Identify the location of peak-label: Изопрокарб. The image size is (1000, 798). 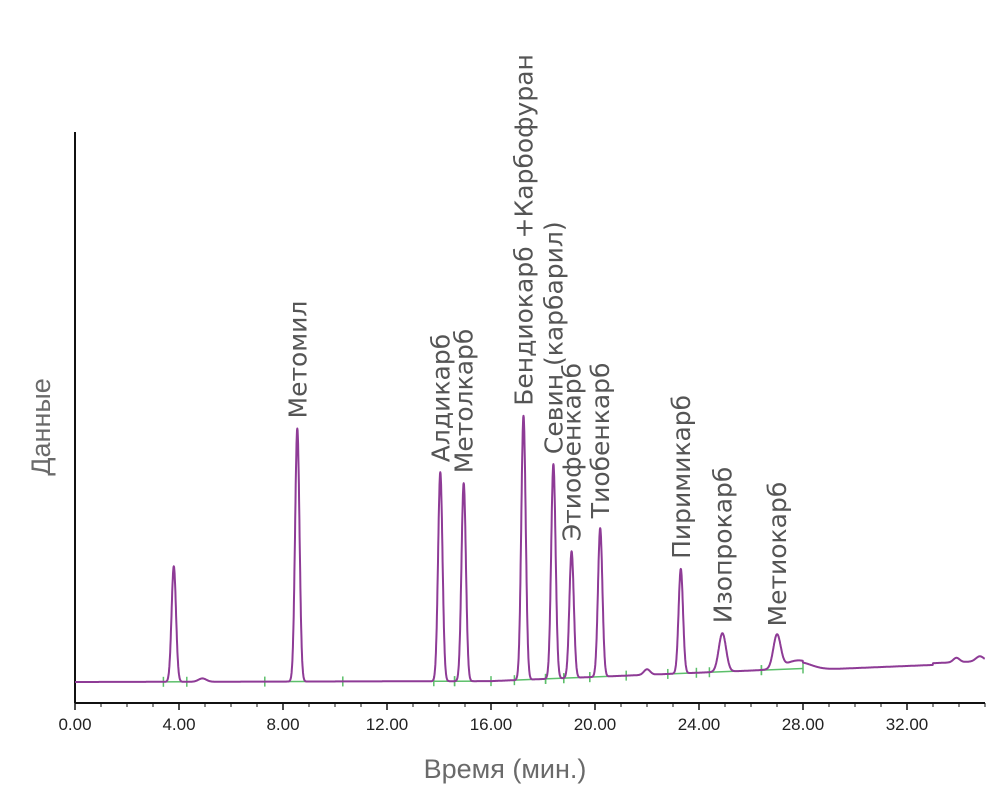
(722, 545).